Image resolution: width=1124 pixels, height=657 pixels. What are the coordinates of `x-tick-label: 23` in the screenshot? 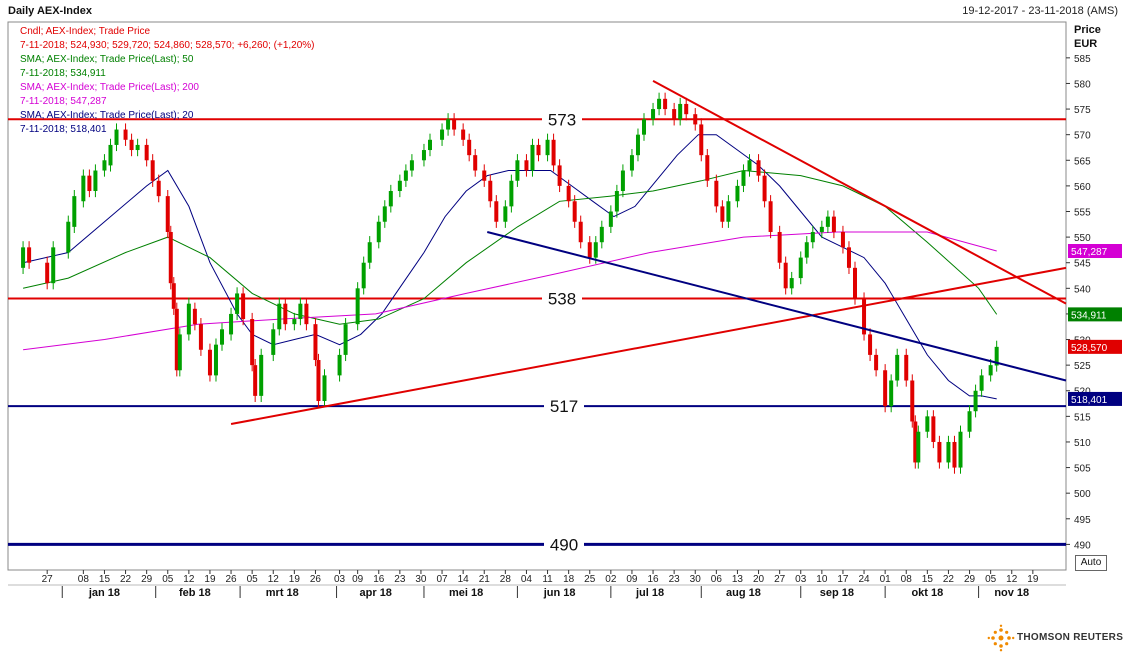 It's located at (400, 579).